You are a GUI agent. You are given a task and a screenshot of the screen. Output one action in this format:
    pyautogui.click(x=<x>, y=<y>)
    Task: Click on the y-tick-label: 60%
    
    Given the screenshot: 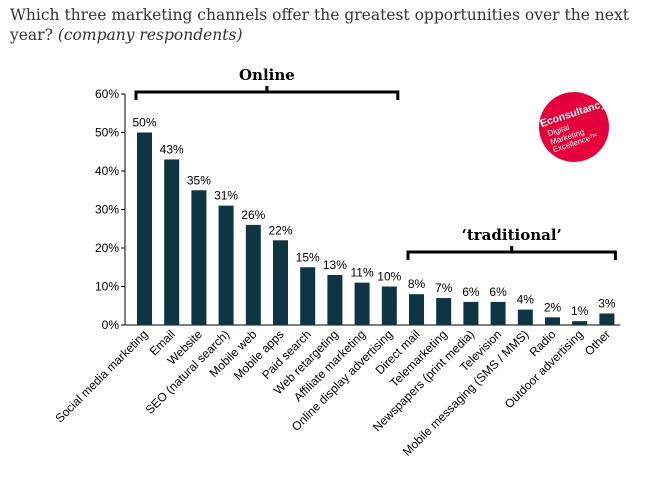 What is the action you would take?
    pyautogui.click(x=107, y=94)
    